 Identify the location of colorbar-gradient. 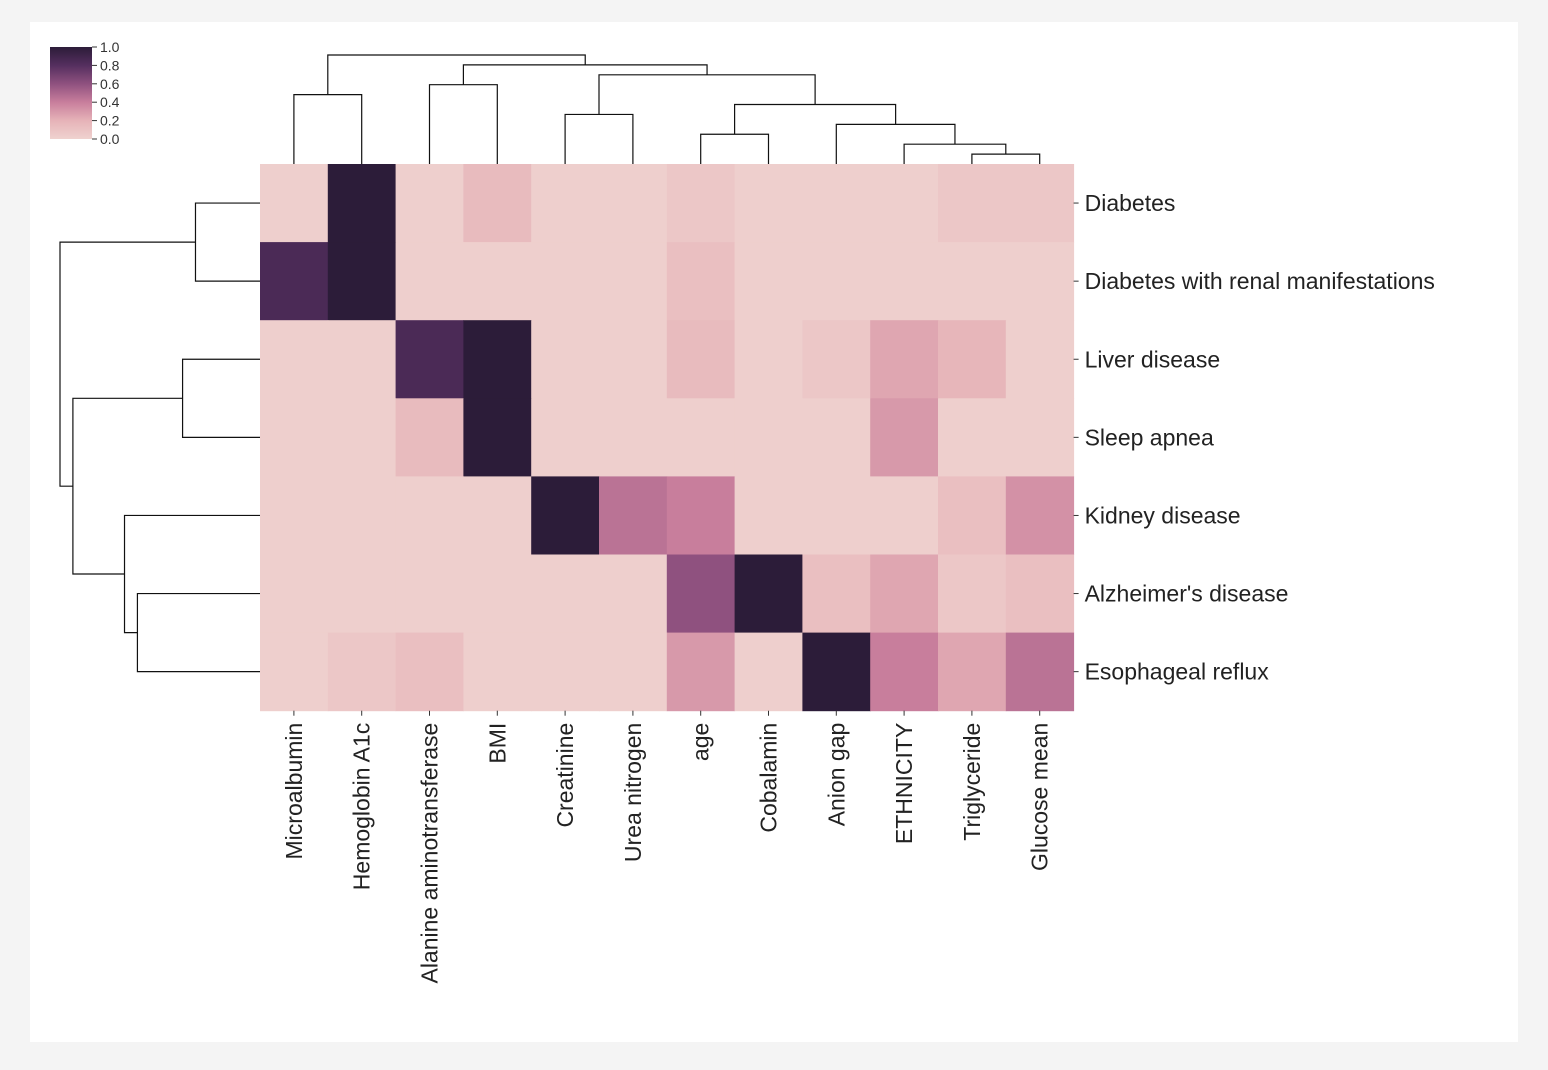
(71, 93).